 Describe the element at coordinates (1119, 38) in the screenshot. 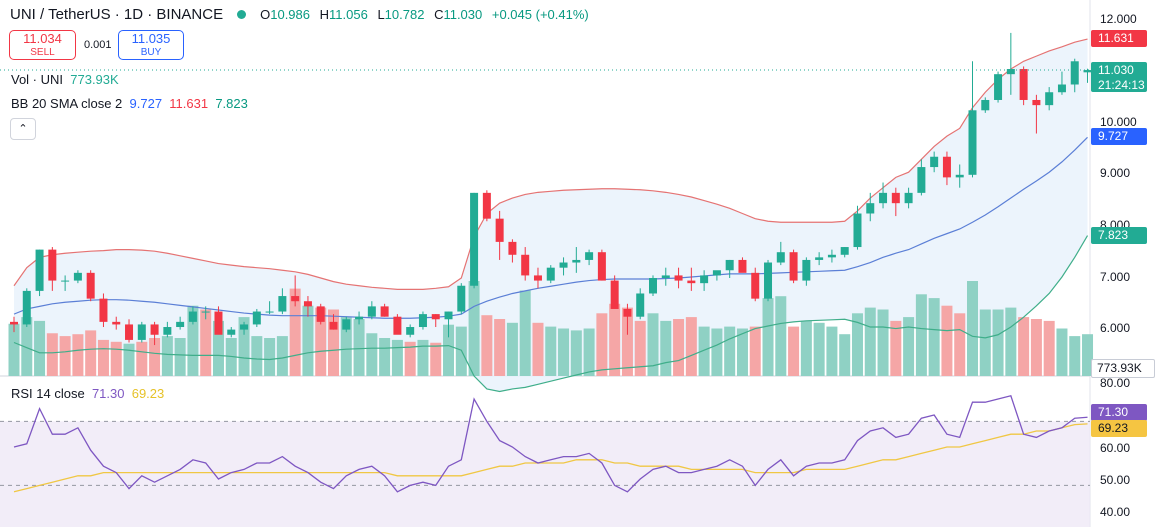

I see `bb-upper-tag: 11.631` at that location.